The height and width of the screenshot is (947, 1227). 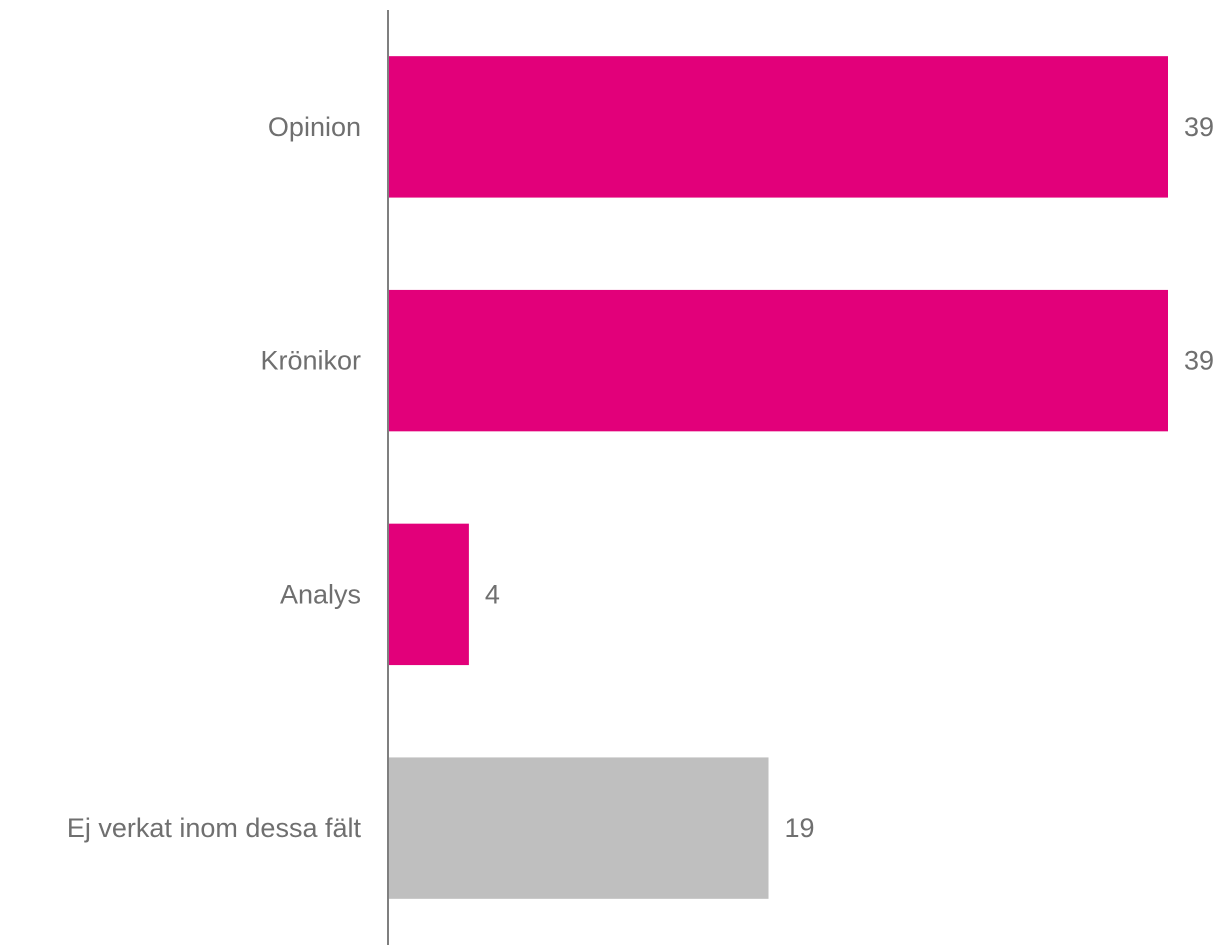 I want to click on value-label-4: 19, so click(x=800, y=828).